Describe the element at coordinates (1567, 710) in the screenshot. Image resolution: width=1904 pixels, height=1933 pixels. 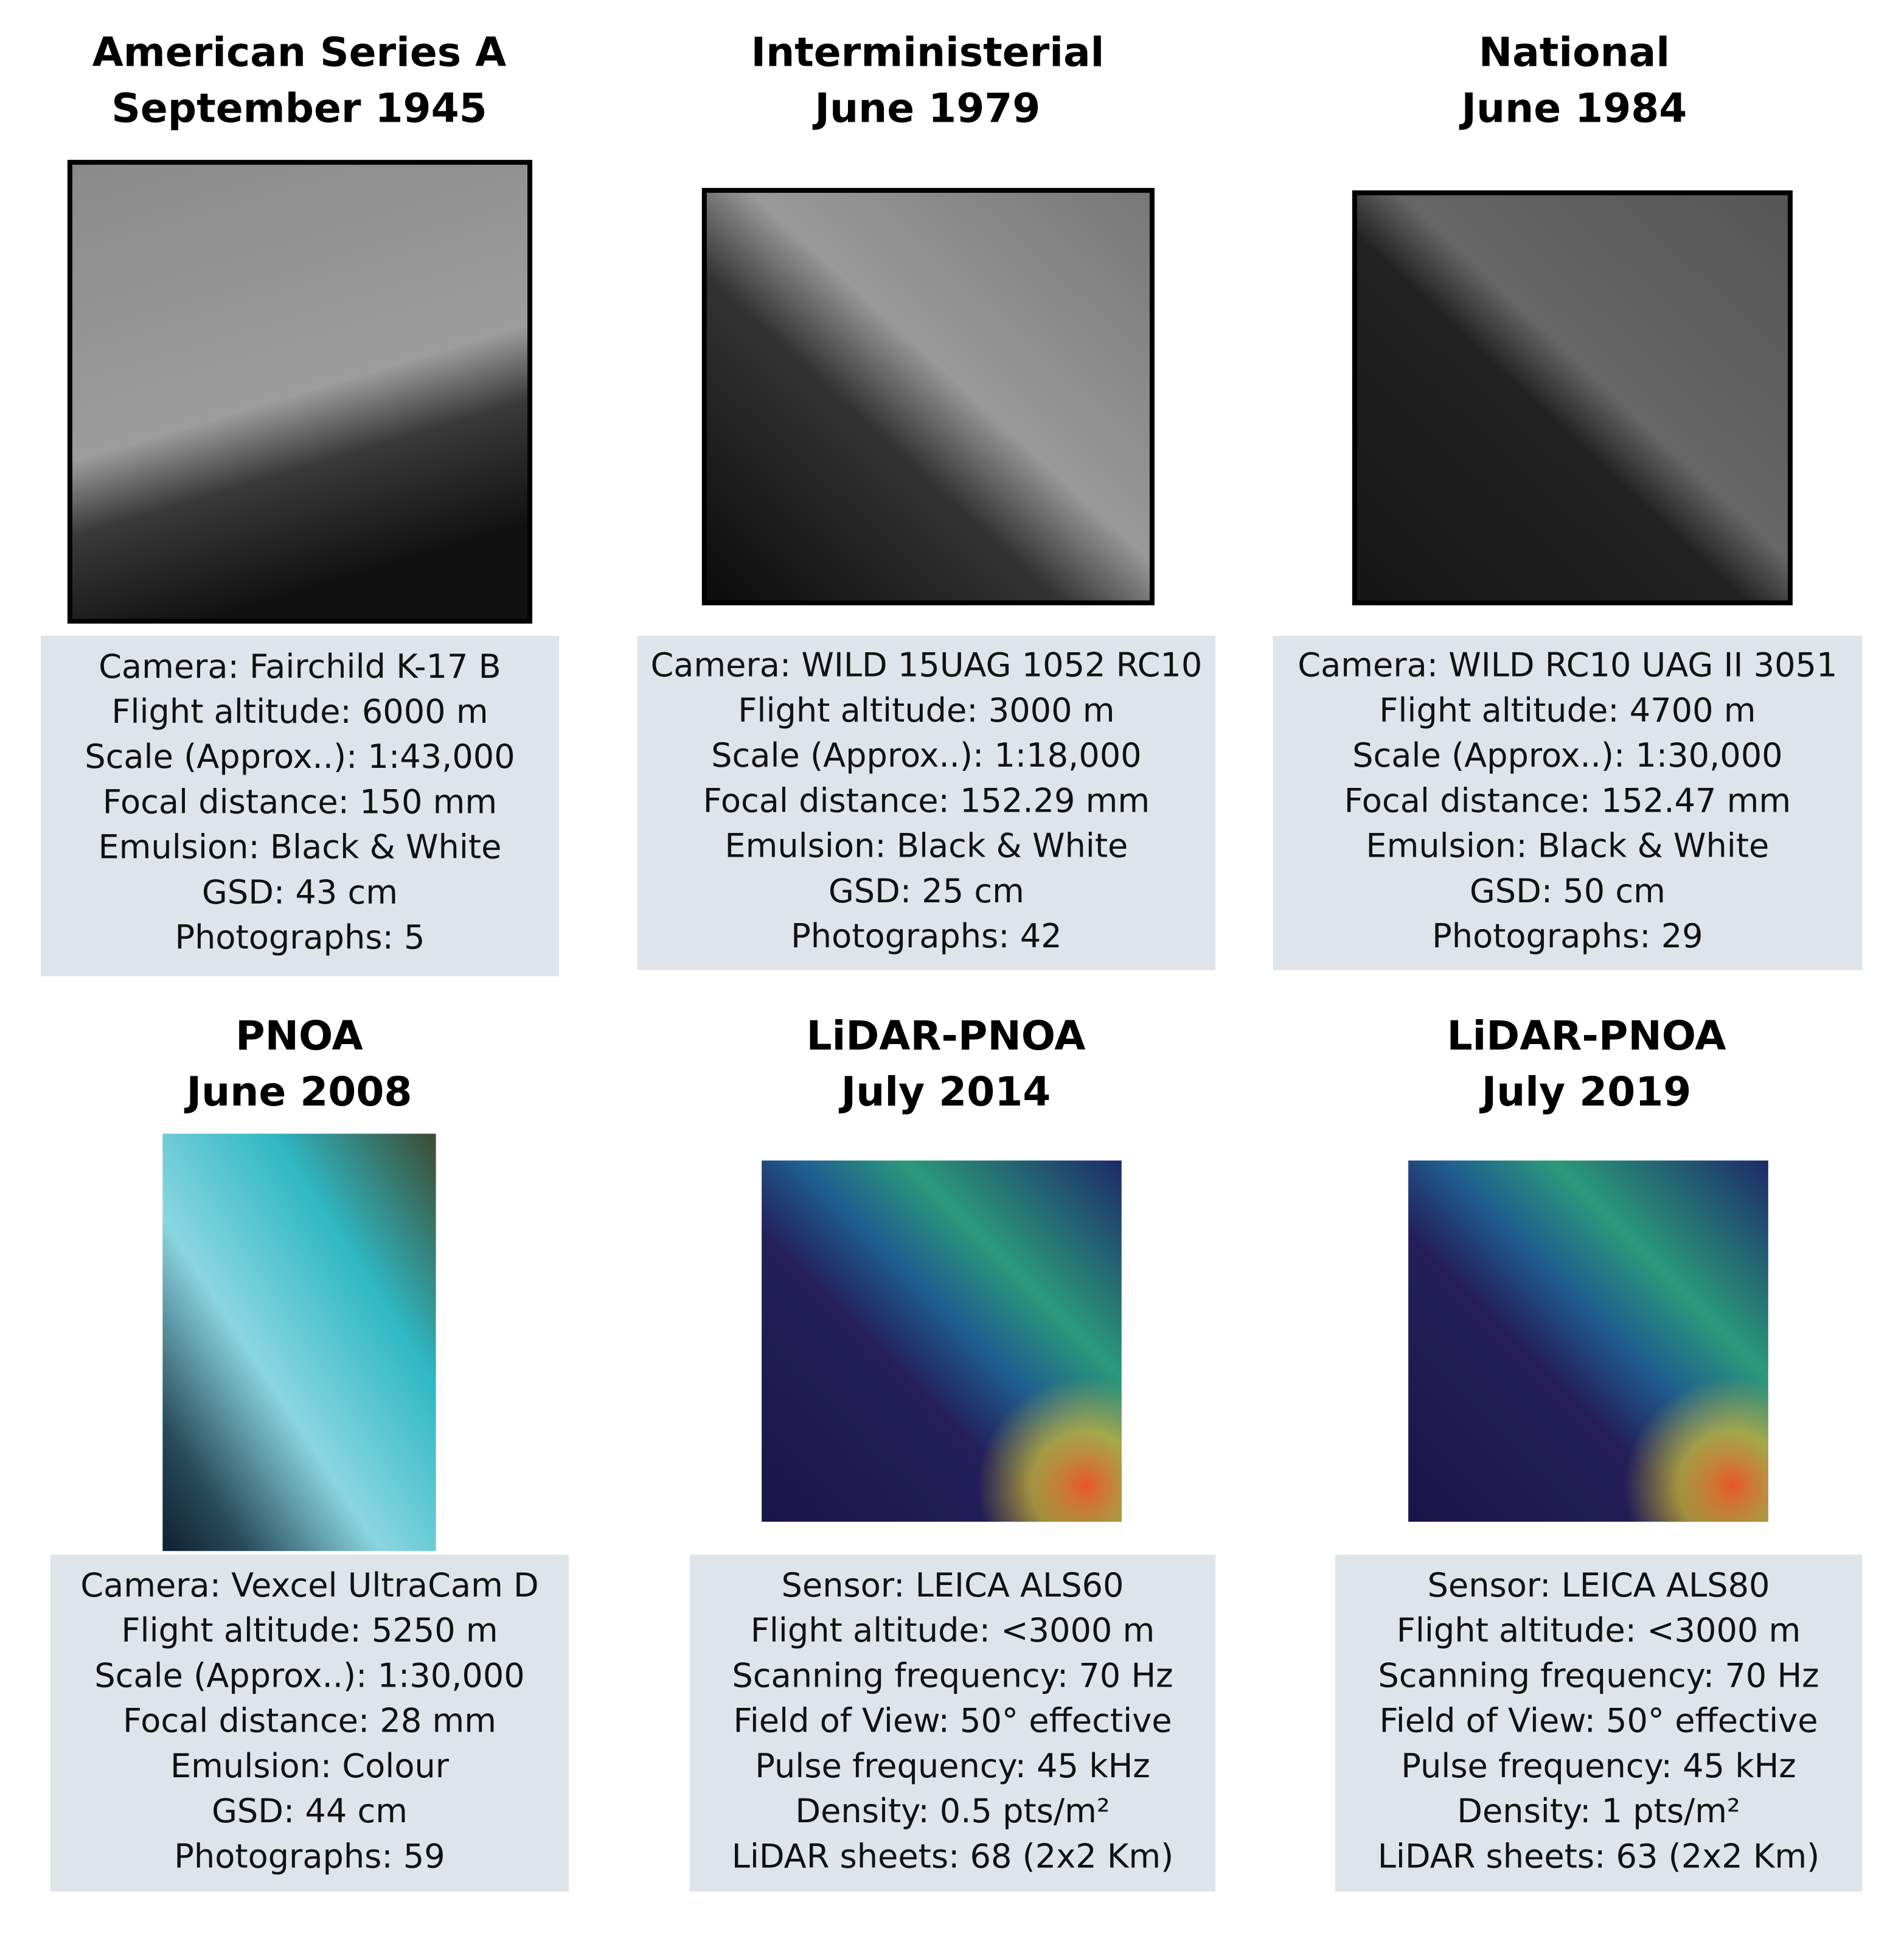
I see `info-line: Flight altitude: 4700 m` at that location.